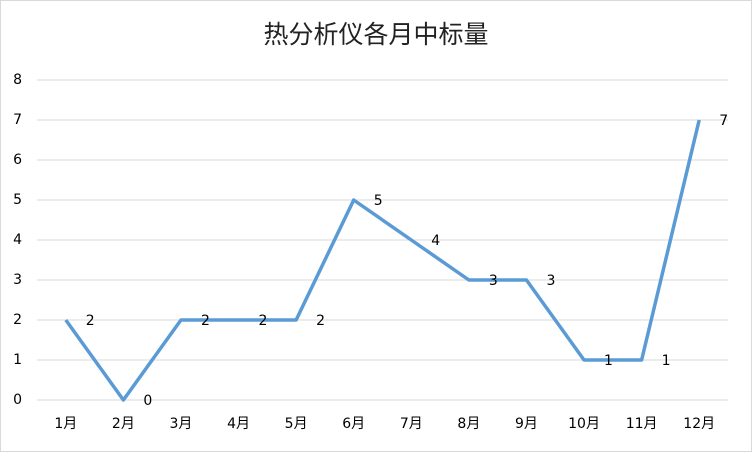 The height and width of the screenshot is (452, 752). What do you see at coordinates (699, 424) in the screenshot?
I see `x-tick-label: 12月` at bounding box center [699, 424].